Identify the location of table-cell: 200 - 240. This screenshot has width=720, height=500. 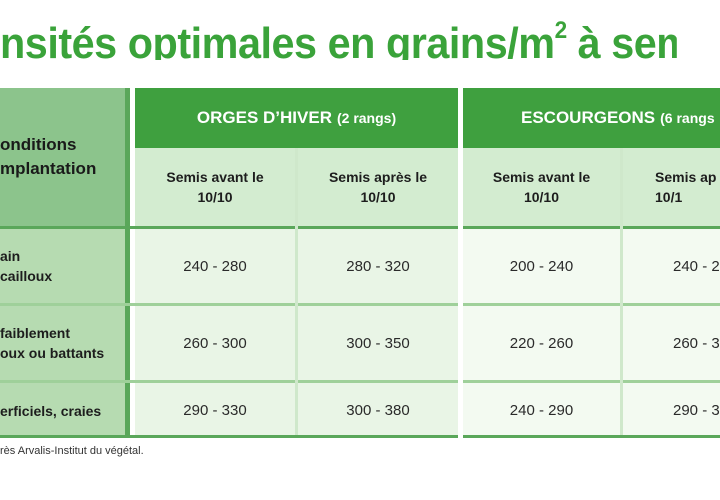
(541, 266).